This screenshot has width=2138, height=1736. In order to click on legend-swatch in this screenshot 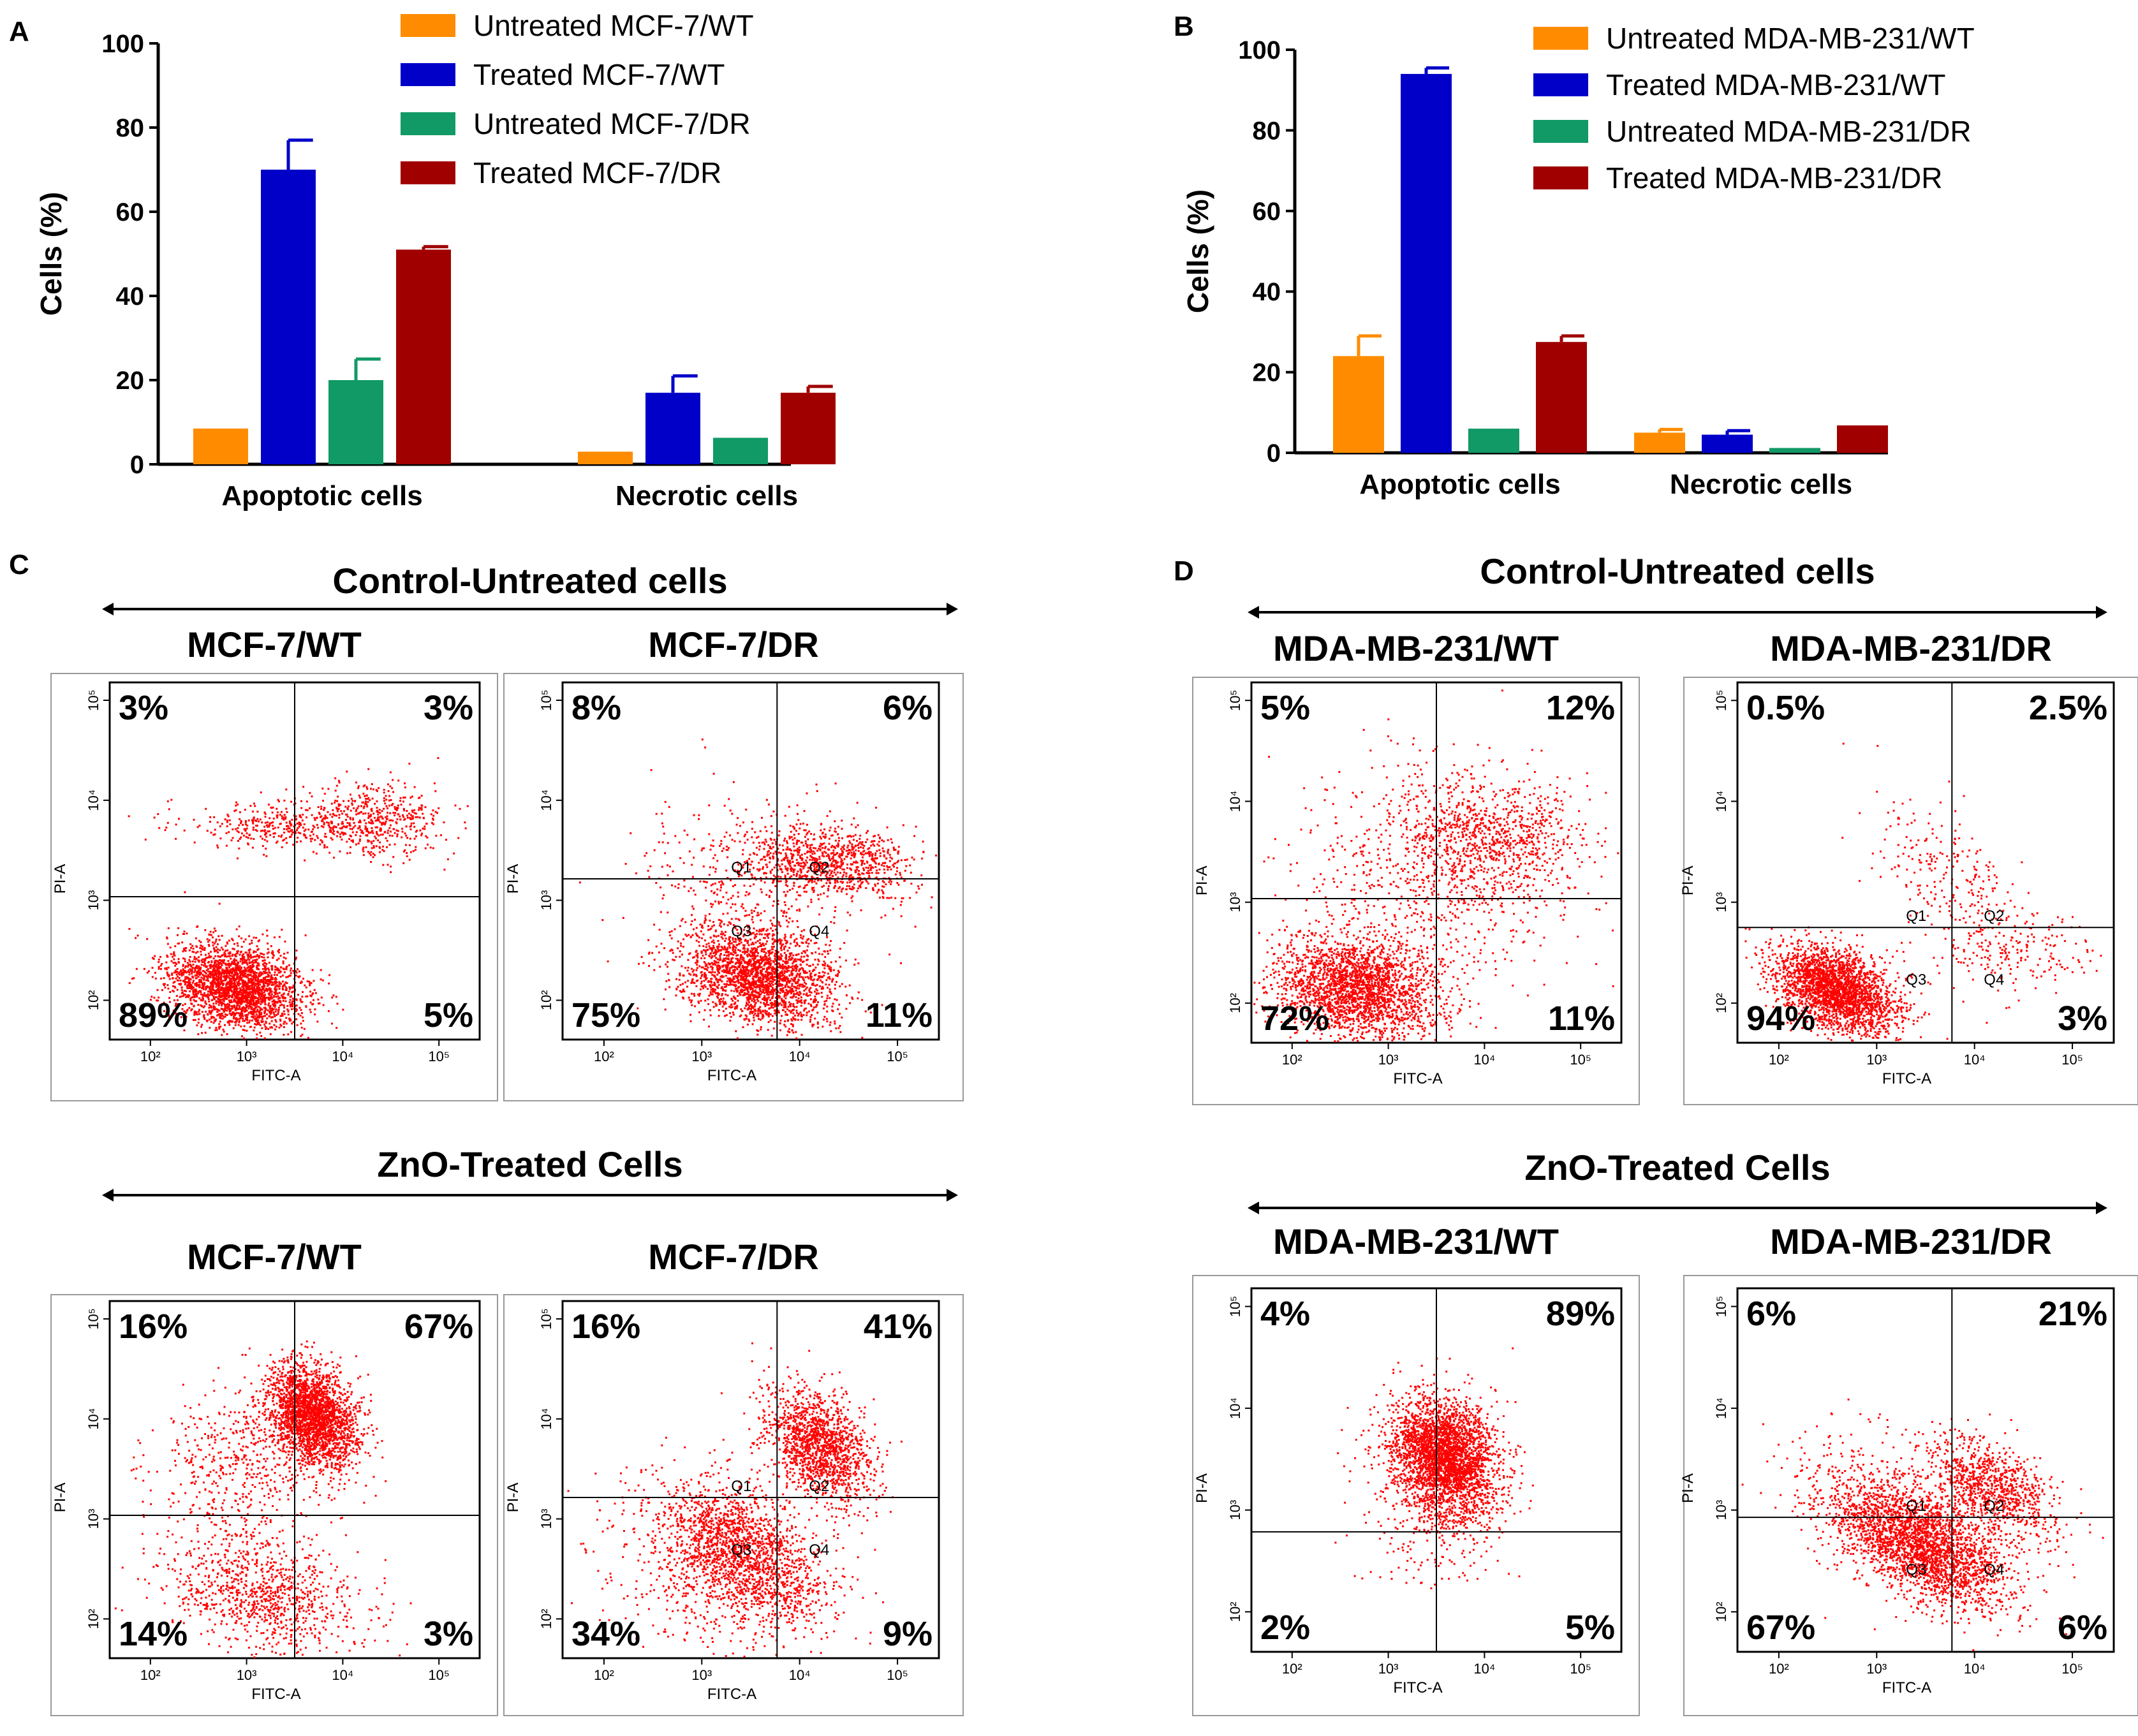, I will do `click(1560, 38)`.